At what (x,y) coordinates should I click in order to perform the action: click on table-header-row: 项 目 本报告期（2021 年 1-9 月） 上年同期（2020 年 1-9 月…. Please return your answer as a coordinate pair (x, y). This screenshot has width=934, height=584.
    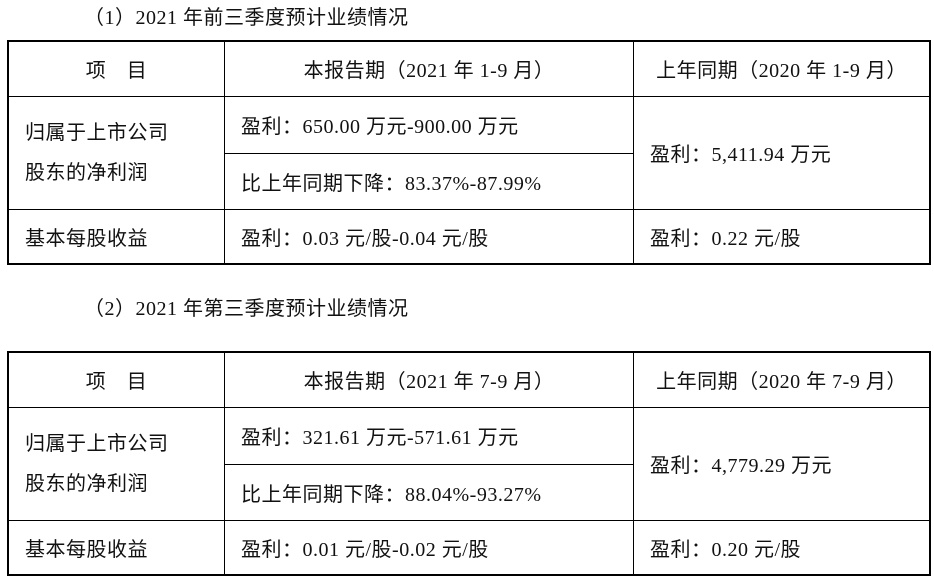
    Looking at the image, I should click on (469, 68).